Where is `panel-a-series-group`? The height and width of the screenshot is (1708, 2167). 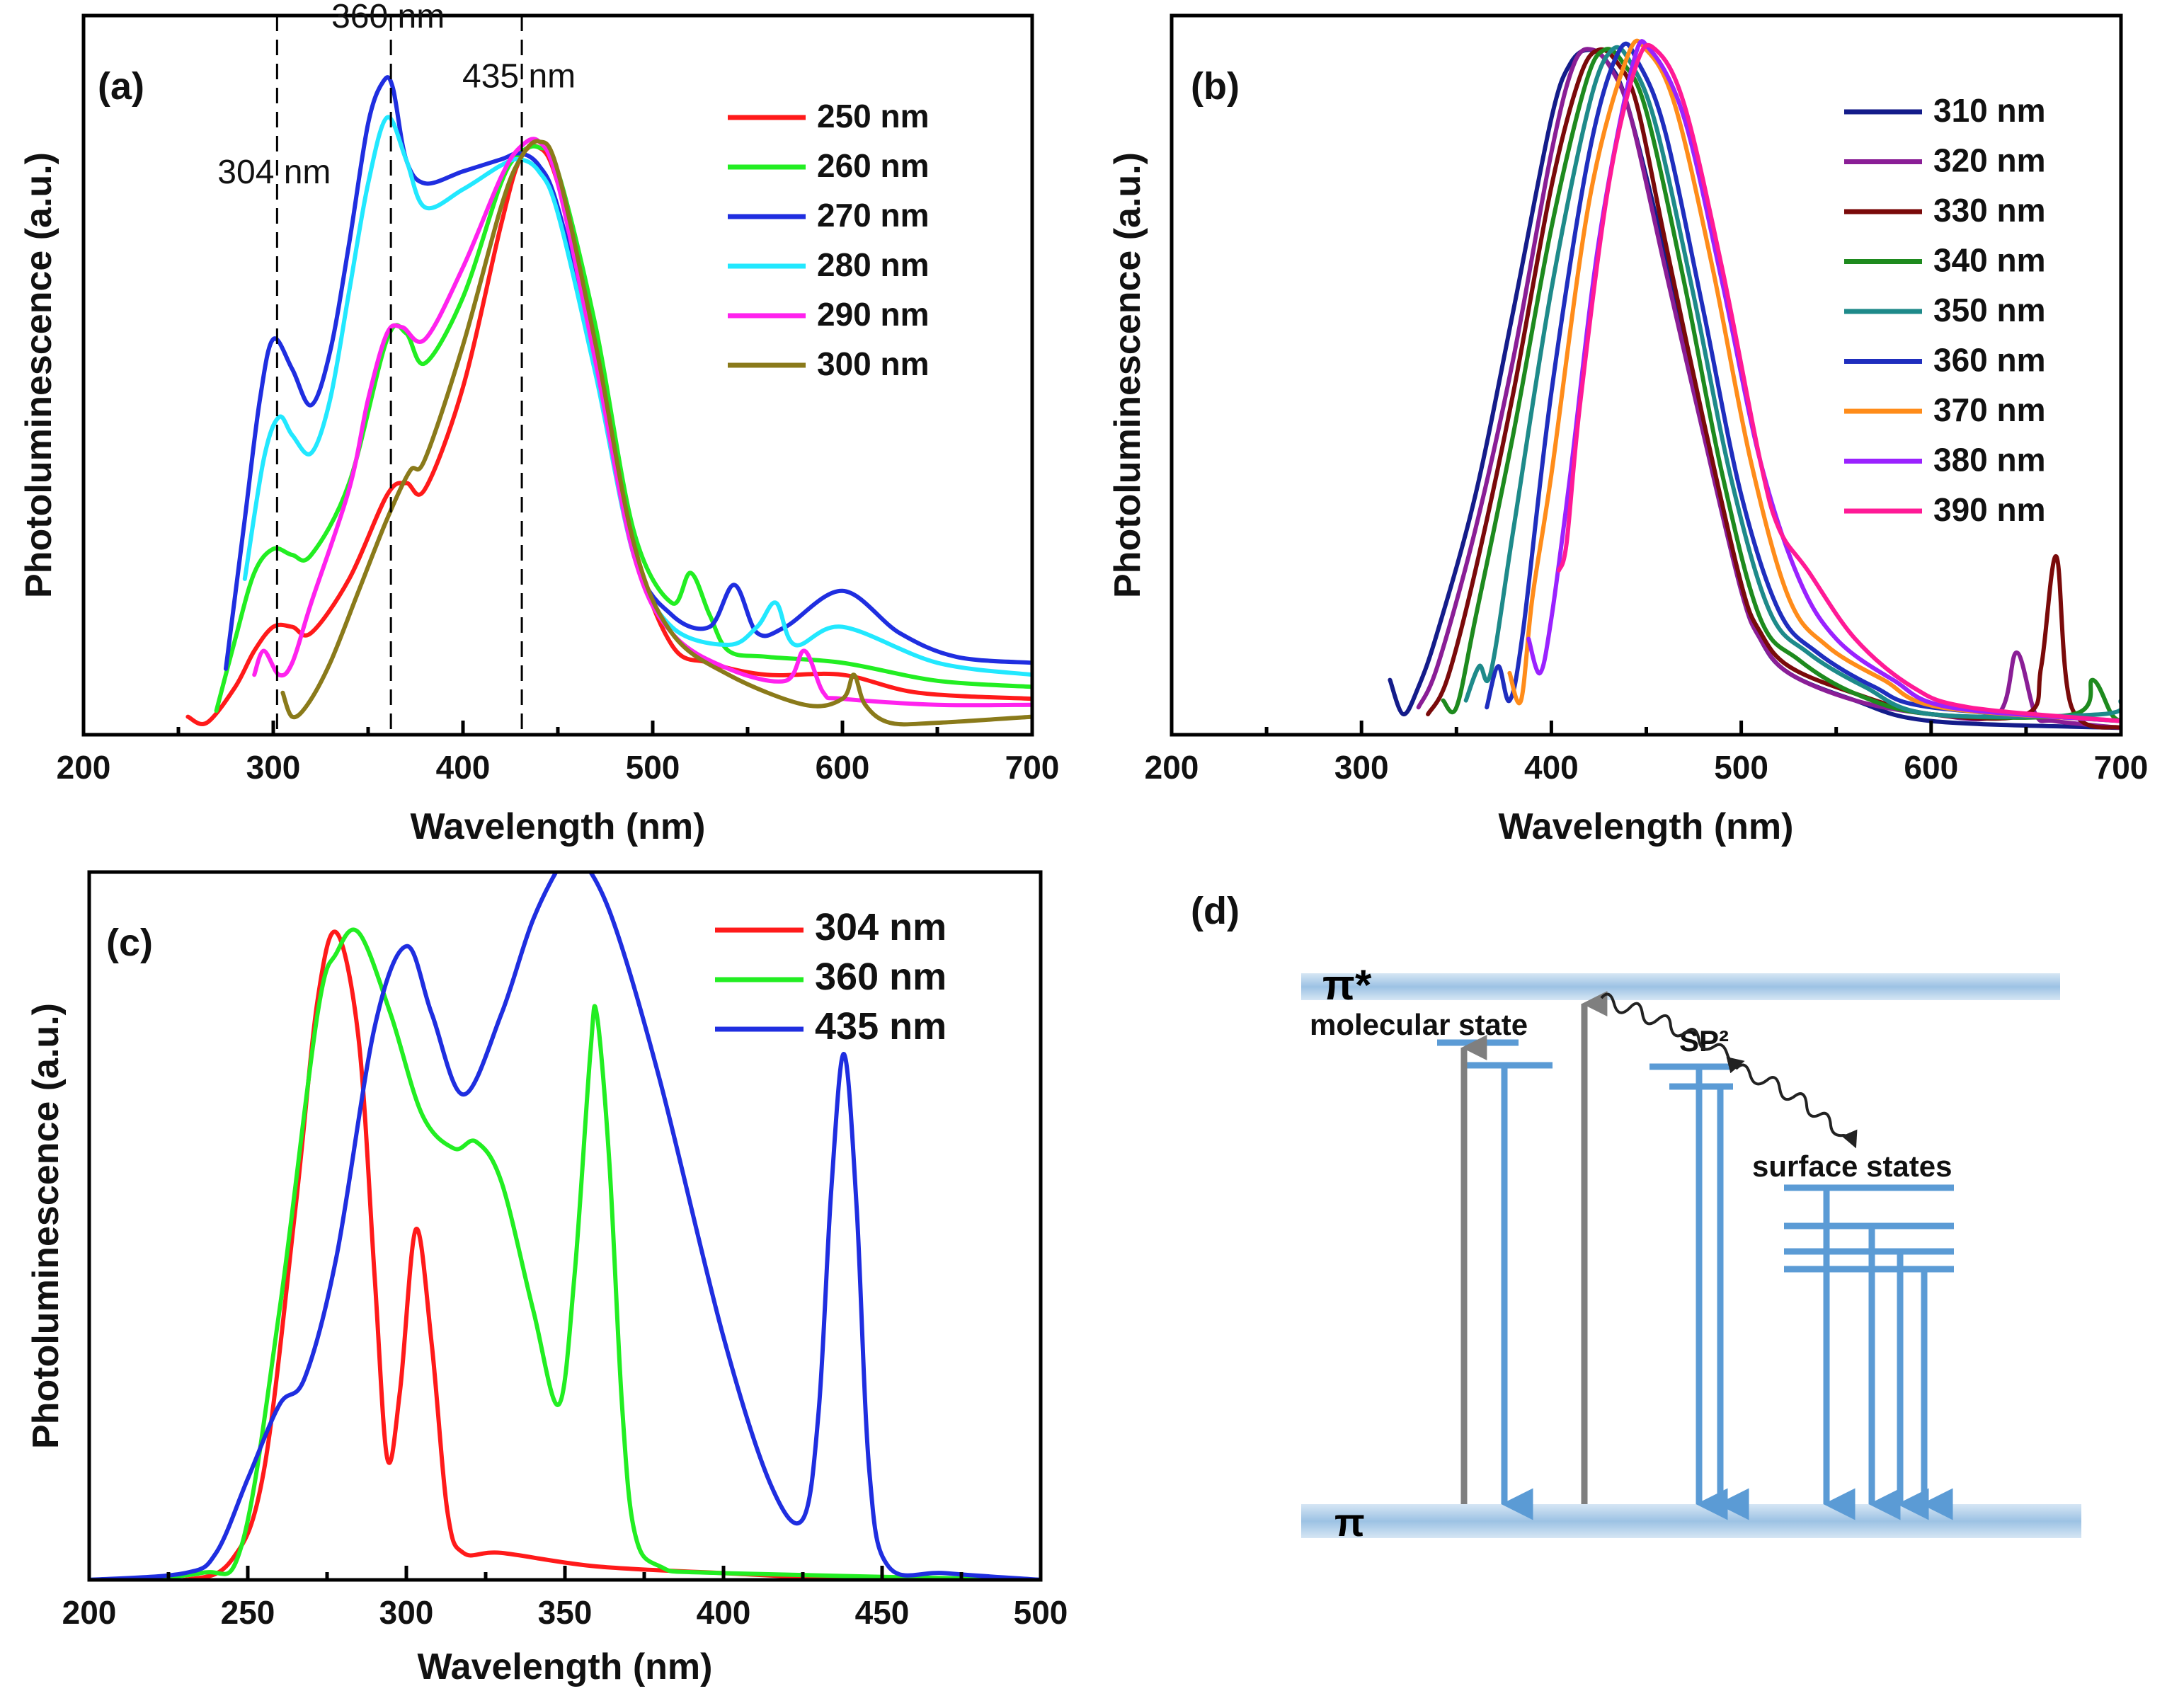
panel-a-series-group is located at coordinates (608, 401).